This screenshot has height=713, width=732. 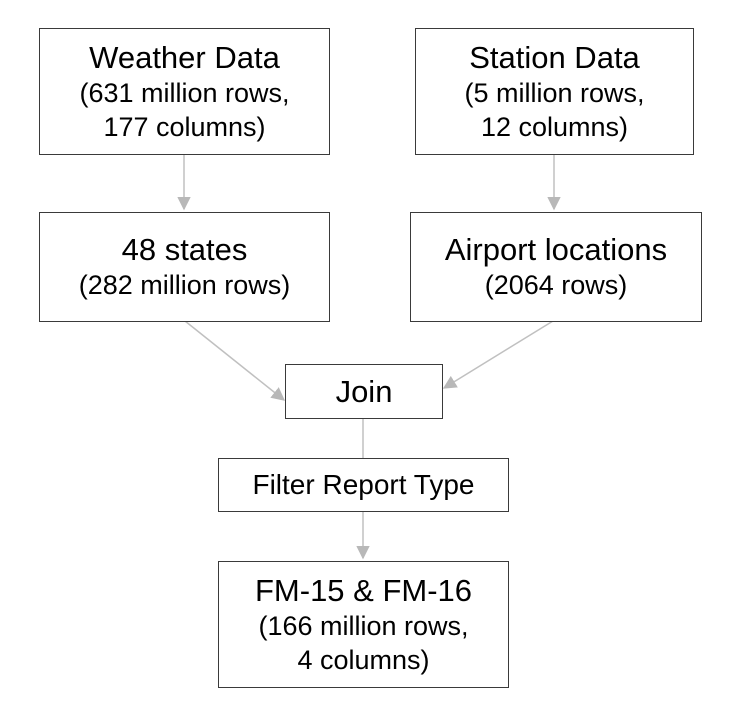 I want to click on weather-data-rows: (631 million rows,, so click(x=184, y=92).